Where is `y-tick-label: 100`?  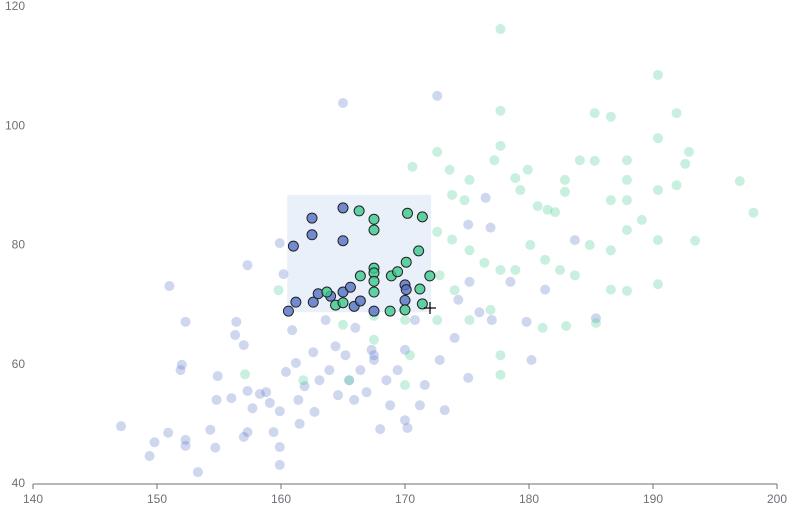 y-tick-label: 100 is located at coordinates (15, 125).